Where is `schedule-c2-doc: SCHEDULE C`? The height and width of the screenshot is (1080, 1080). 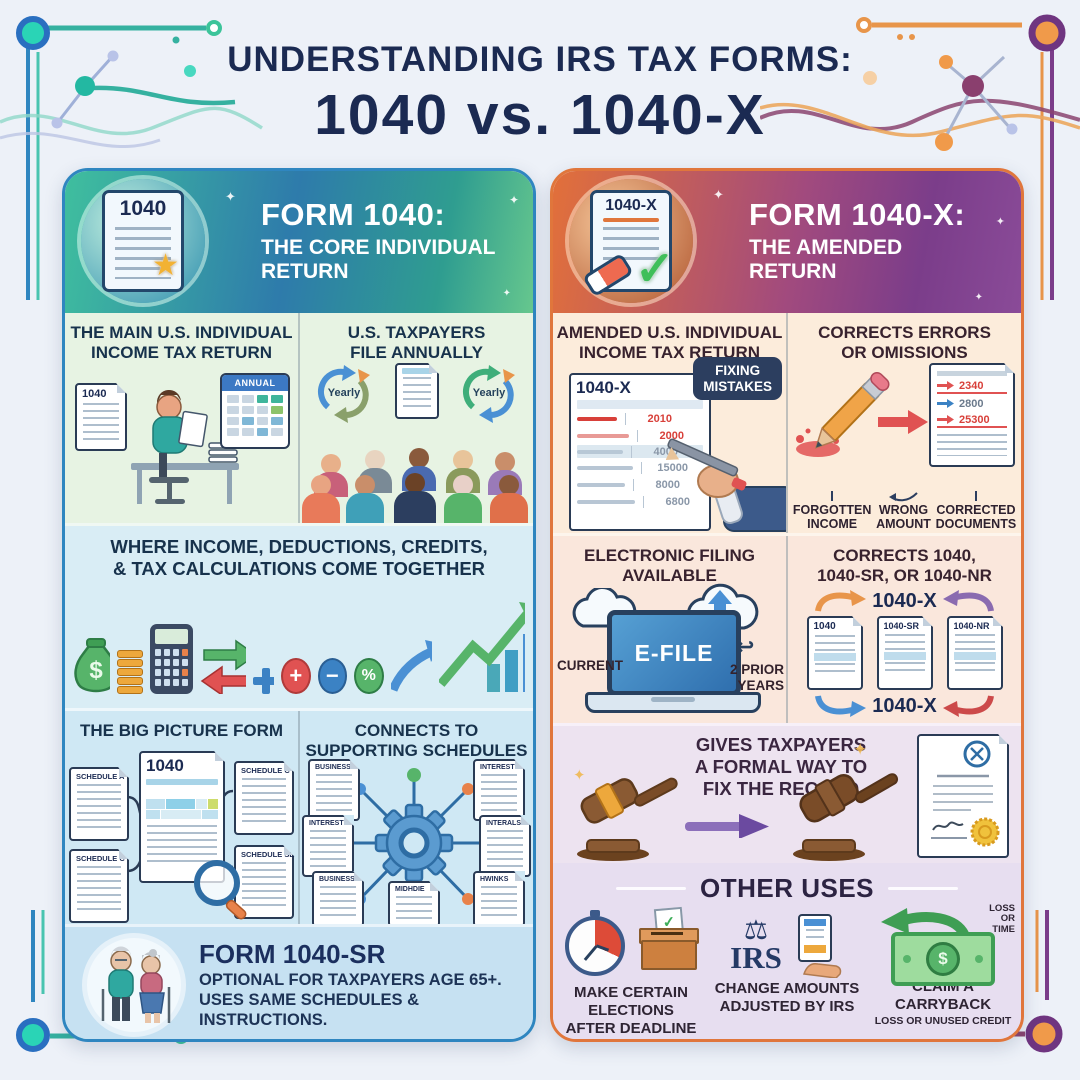 schedule-c2-doc: SCHEDULE C is located at coordinates (264, 798).